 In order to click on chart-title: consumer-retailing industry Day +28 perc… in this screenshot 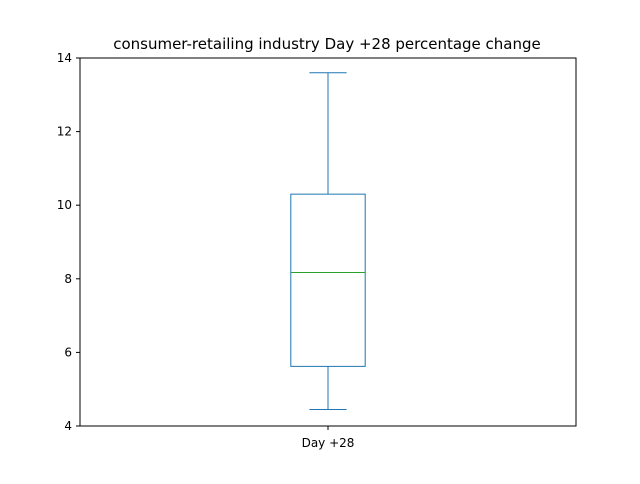, I will do `click(327, 44)`.